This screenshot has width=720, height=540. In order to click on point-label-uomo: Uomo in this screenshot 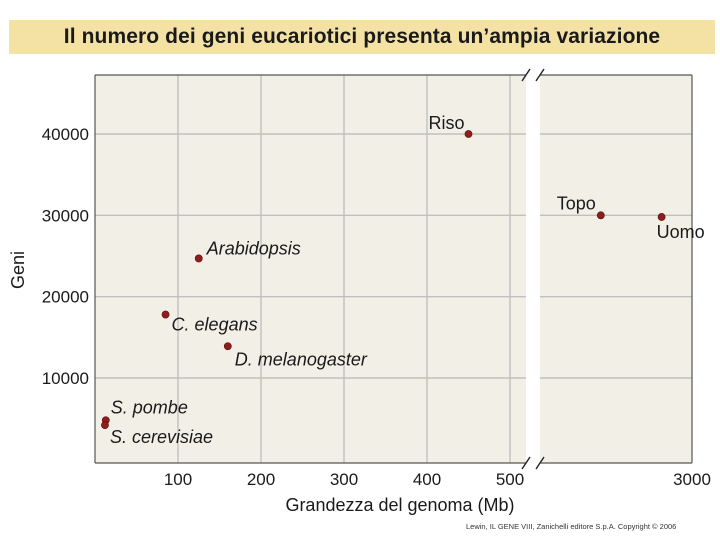, I will do `click(681, 232)`.